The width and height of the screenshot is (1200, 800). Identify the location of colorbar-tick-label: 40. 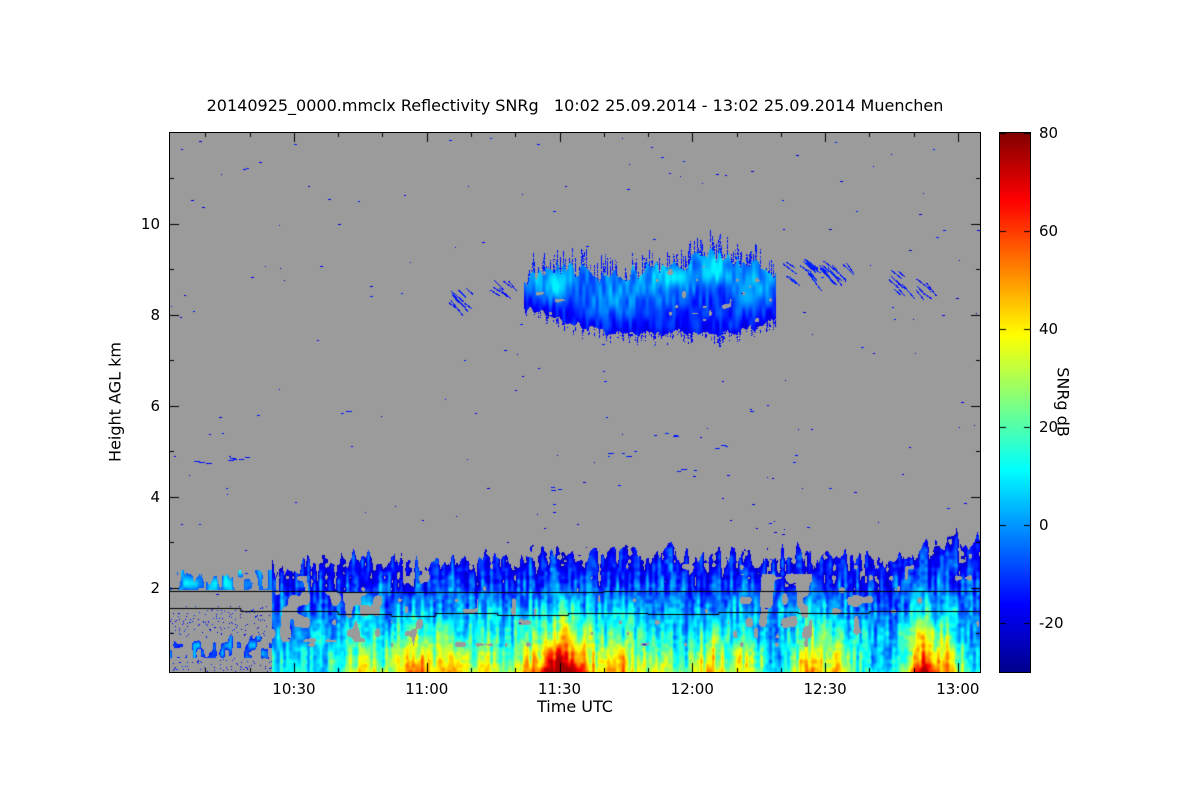
(1049, 329).